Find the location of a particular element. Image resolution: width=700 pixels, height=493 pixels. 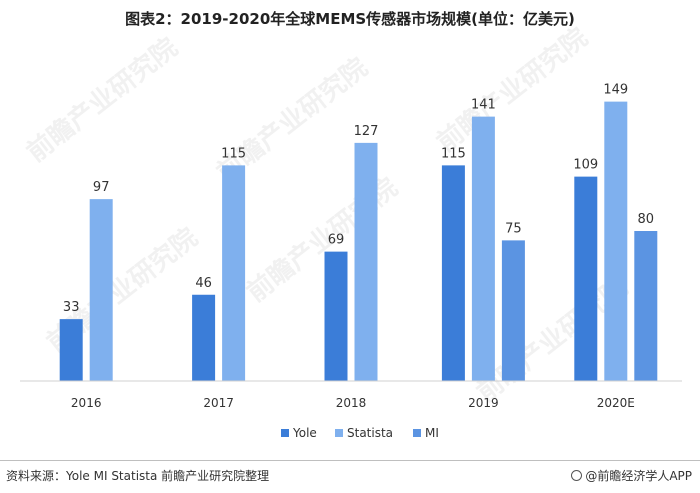

bar-mi-2020E is located at coordinates (646, 306).